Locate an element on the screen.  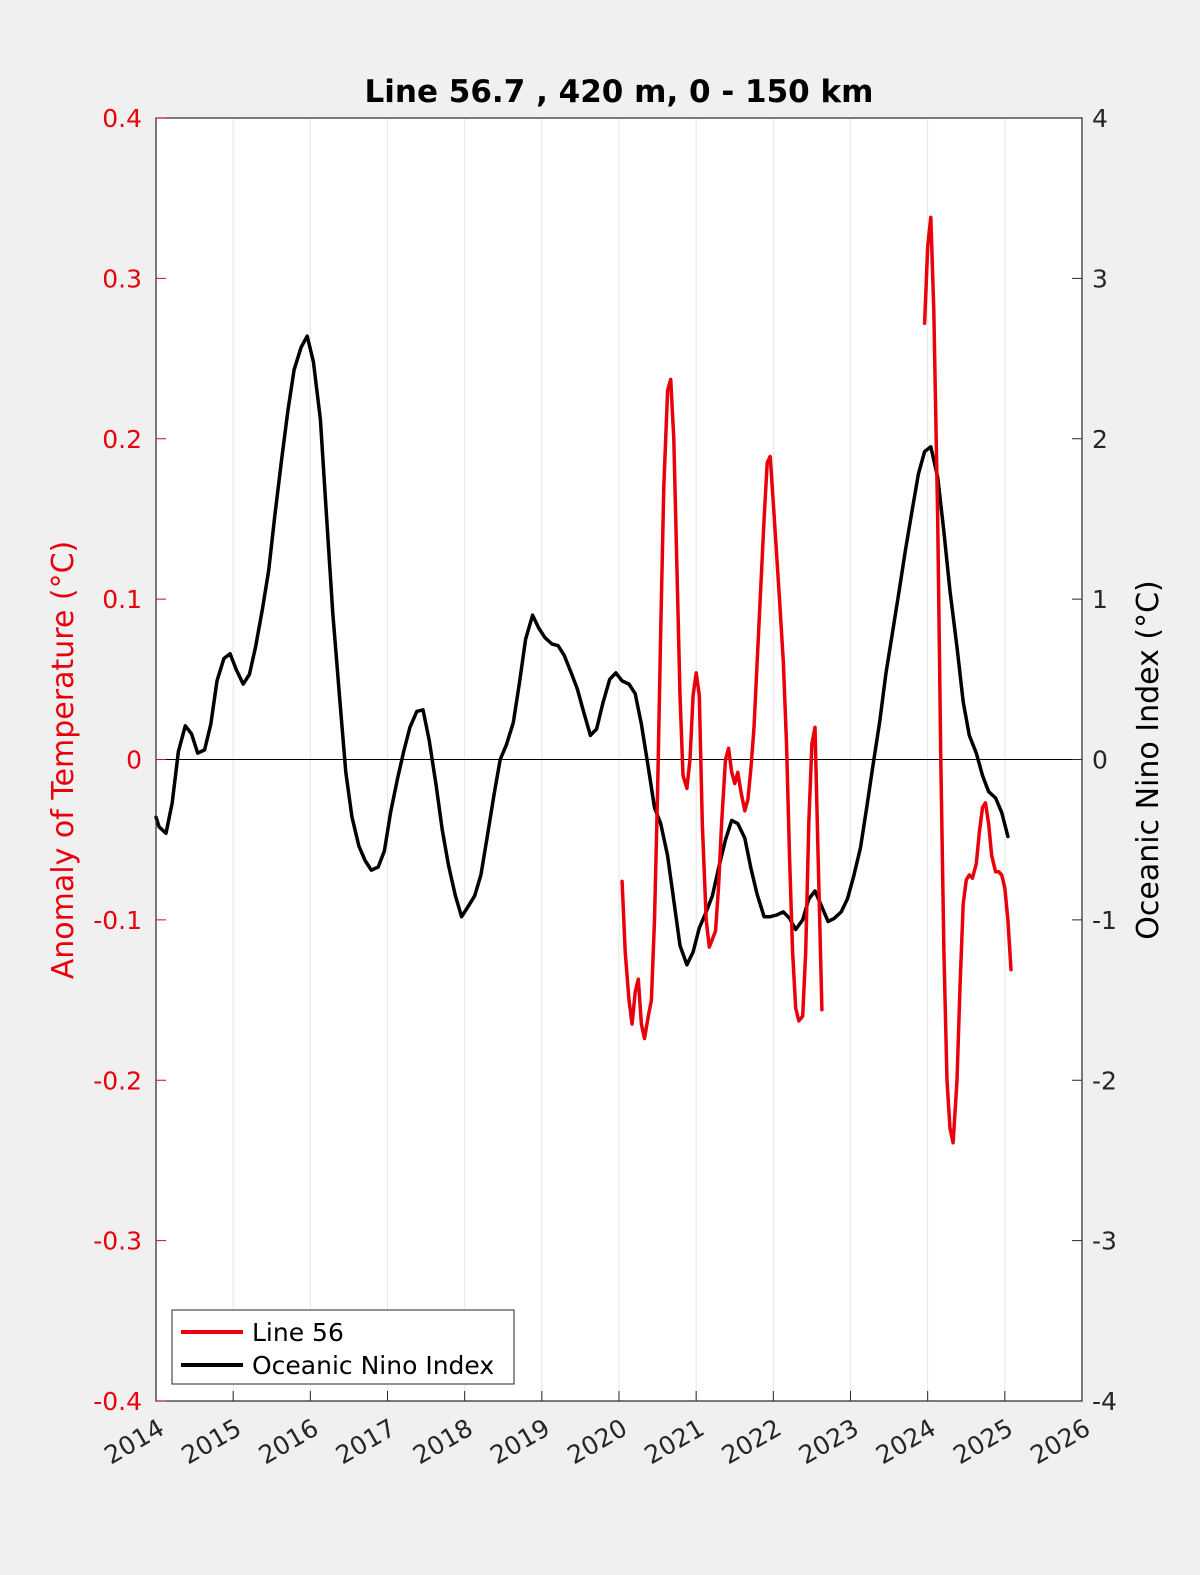
legend-oni-label: Oceanic Nino Index is located at coordinates (373, 1365).